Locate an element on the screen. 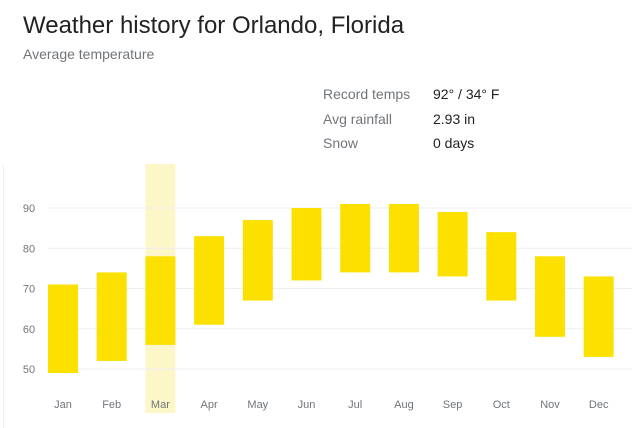  x-tick-label: Jul is located at coordinates (355, 405).